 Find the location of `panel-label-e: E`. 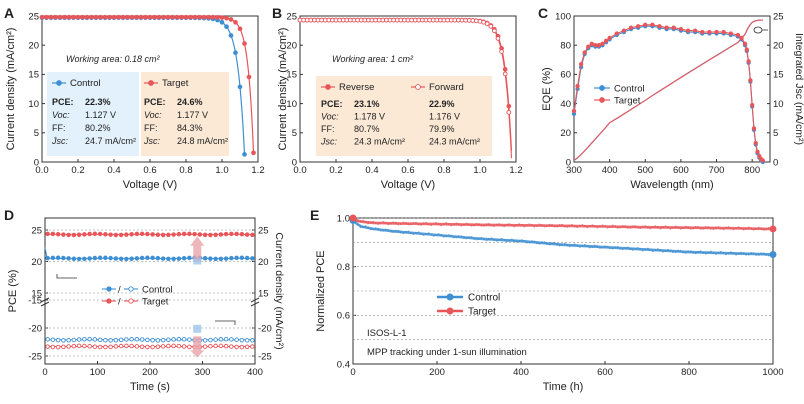

panel-label-e: E is located at coordinates (314, 215).